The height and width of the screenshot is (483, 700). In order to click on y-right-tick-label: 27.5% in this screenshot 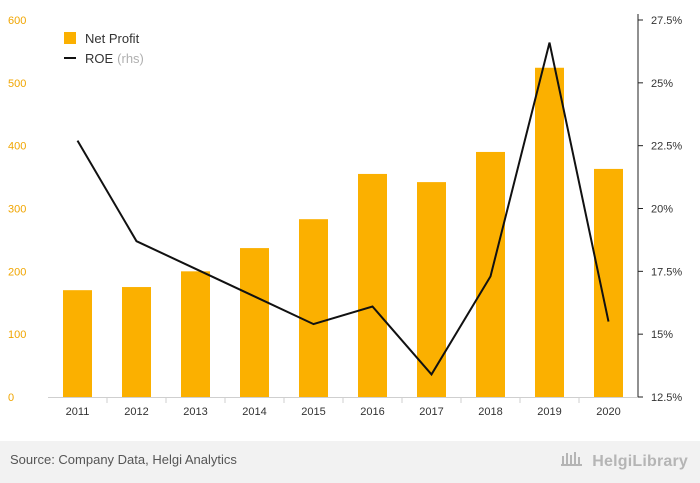, I will do `click(666, 21)`.